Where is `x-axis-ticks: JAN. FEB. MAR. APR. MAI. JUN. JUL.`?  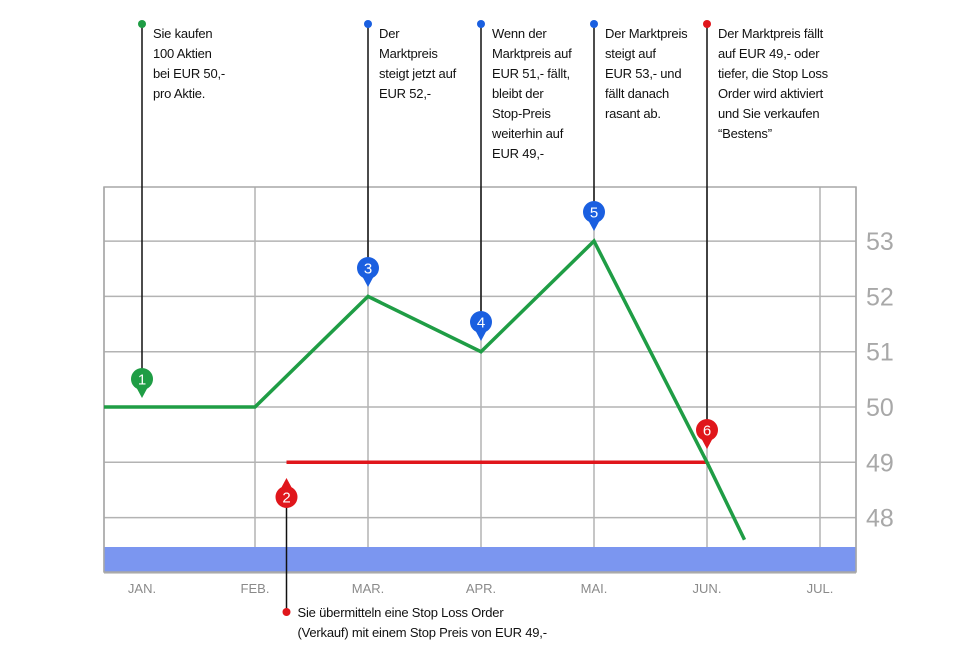
x-axis-ticks: JAN. FEB. MAR. APR. MAI. JUN. JUL. is located at coordinates (480, 588).